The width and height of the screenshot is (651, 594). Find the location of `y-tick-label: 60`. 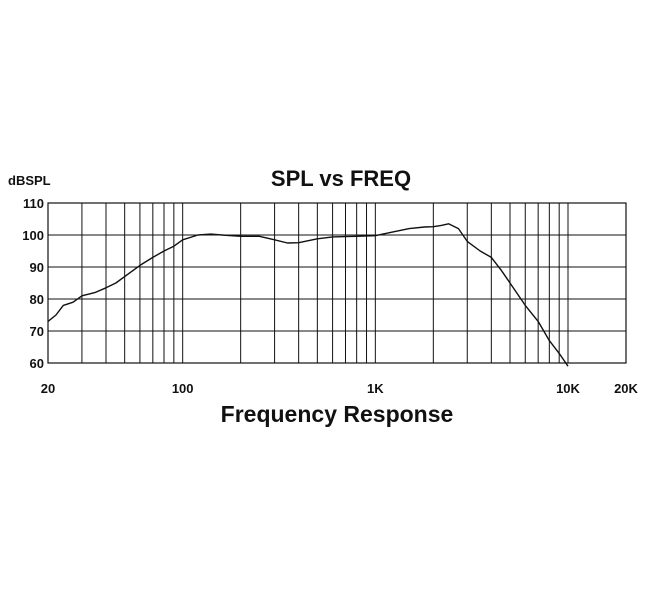

y-tick-label: 60 is located at coordinates (37, 363).